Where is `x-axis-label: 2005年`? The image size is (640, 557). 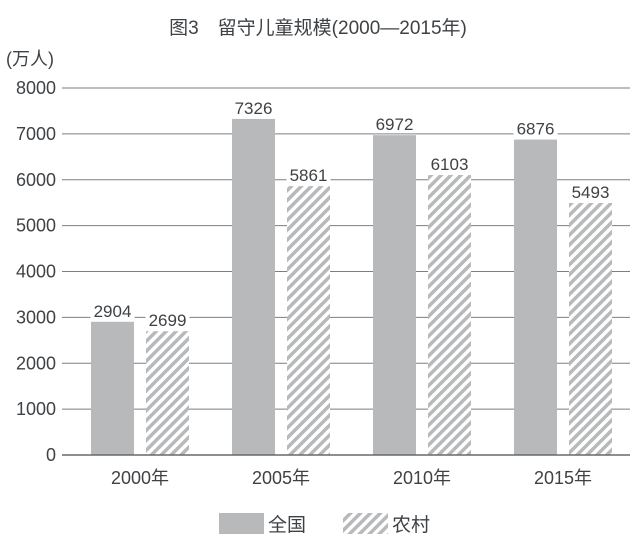 x-axis-label: 2005年 is located at coordinates (281, 478).